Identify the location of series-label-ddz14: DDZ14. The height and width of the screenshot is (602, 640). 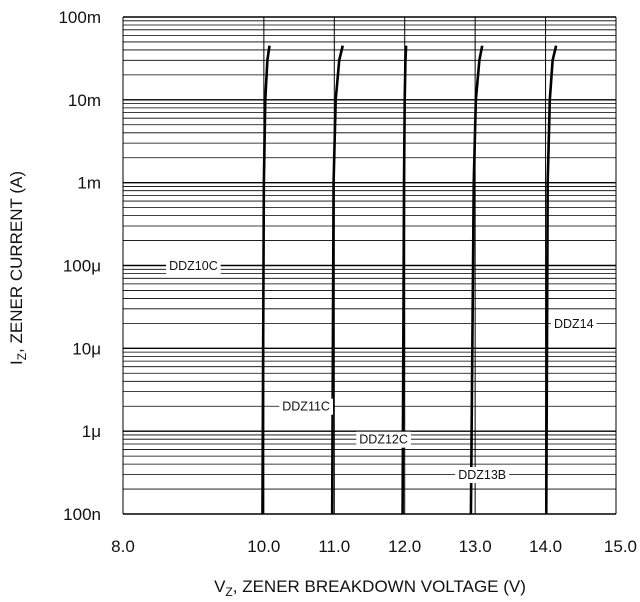
(574, 324).